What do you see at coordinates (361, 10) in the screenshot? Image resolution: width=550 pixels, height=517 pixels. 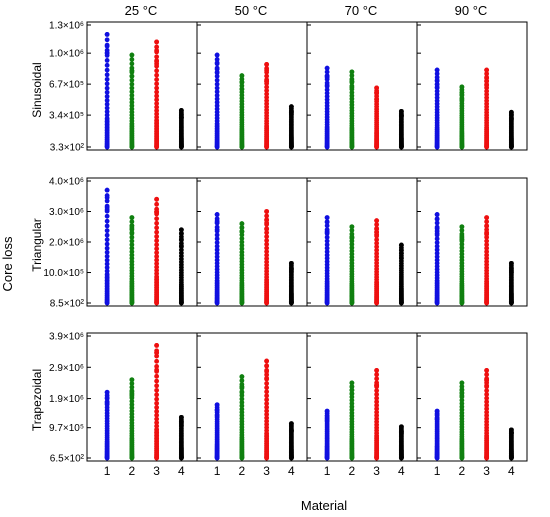 I see `column-title-70c: 70 °C` at bounding box center [361, 10].